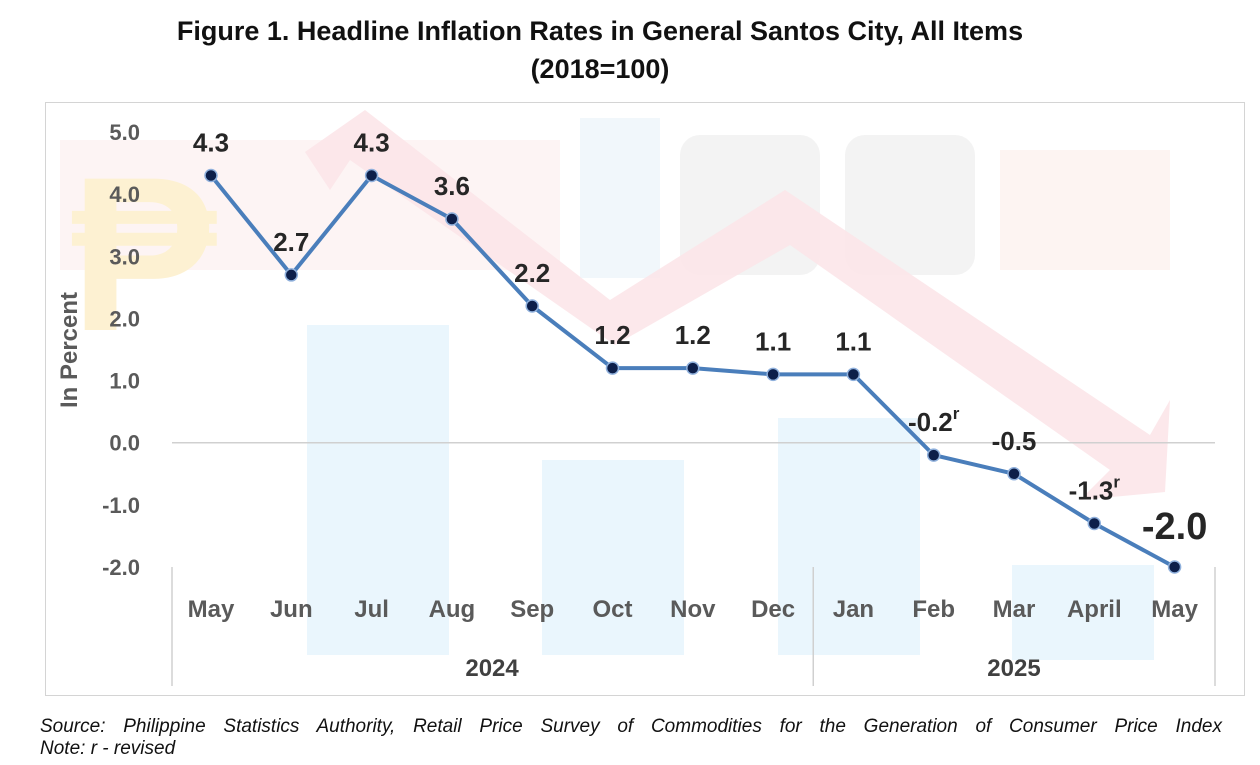  What do you see at coordinates (934, 420) in the screenshot?
I see `data-label: -0.2r` at bounding box center [934, 420].